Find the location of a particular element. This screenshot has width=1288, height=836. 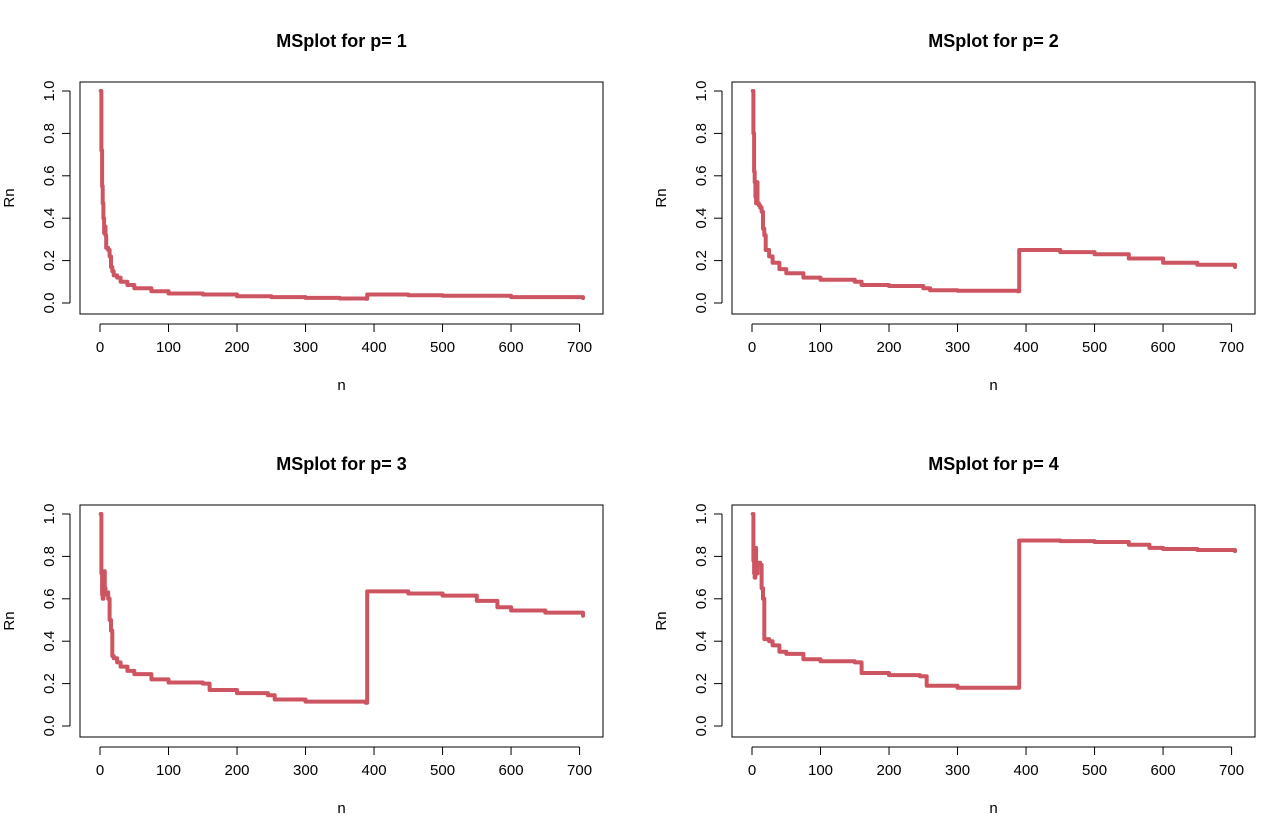

chart-title: MSplot for p= 3 is located at coordinates (341, 464).